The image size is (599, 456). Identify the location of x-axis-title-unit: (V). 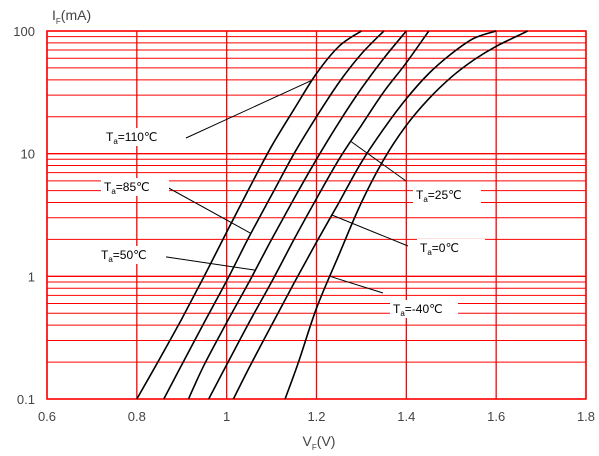
(326, 441).